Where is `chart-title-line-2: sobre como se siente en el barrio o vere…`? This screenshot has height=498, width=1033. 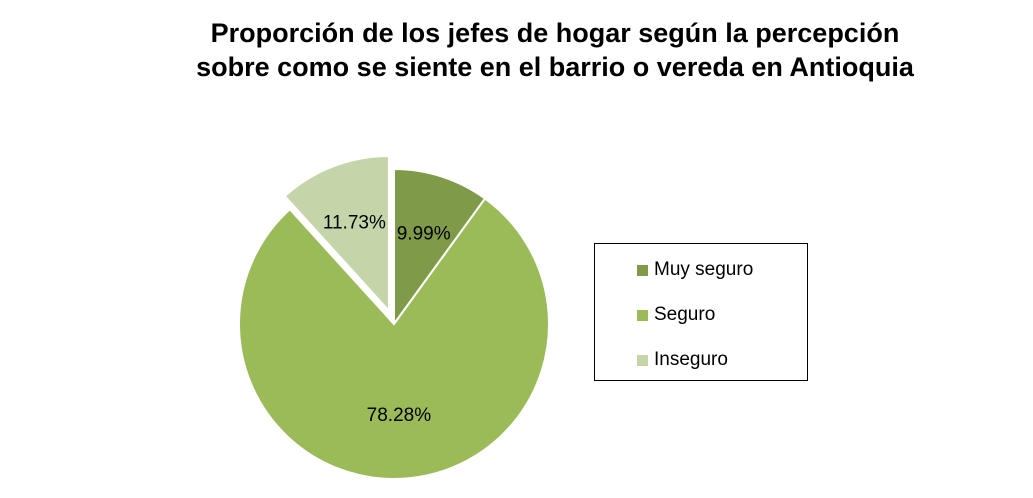
chart-title-line-2: sobre como se siente en el barrio o vere… is located at coordinates (555, 67).